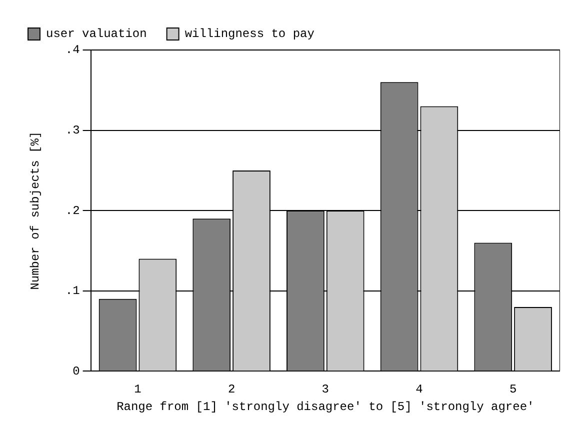 This screenshot has width=568, height=422. Describe the element at coordinates (325, 407) in the screenshot. I see `x-axis-title: Range from [1] 'strongly disagree' to [5] 'strongly agree'` at that location.